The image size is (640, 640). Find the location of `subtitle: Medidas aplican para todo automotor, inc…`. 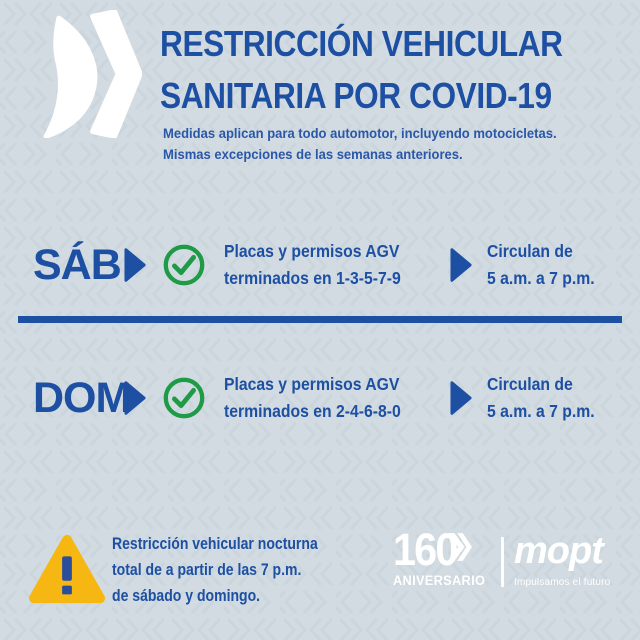

subtitle: Medidas aplican para todo automotor, inc… is located at coordinates (401, 144).